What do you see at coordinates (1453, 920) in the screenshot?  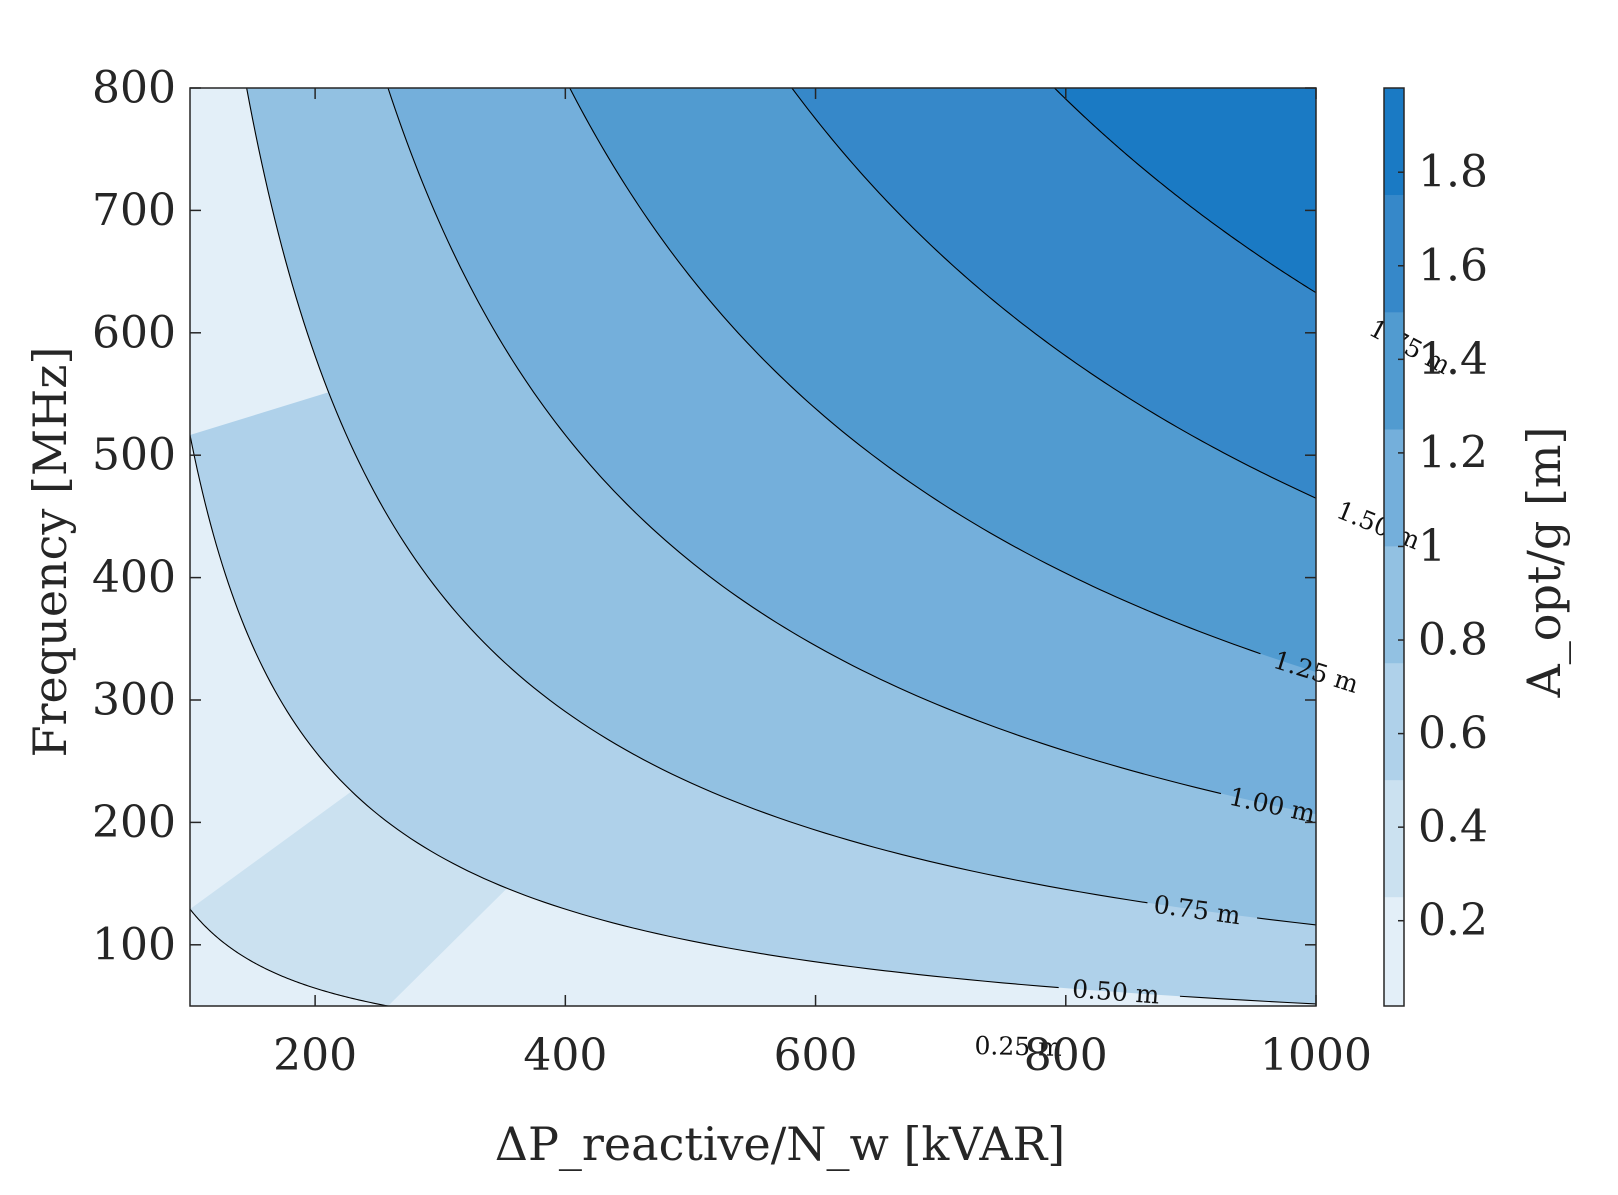 I see `colorbar-tick-label: 0.2` at bounding box center [1453, 920].